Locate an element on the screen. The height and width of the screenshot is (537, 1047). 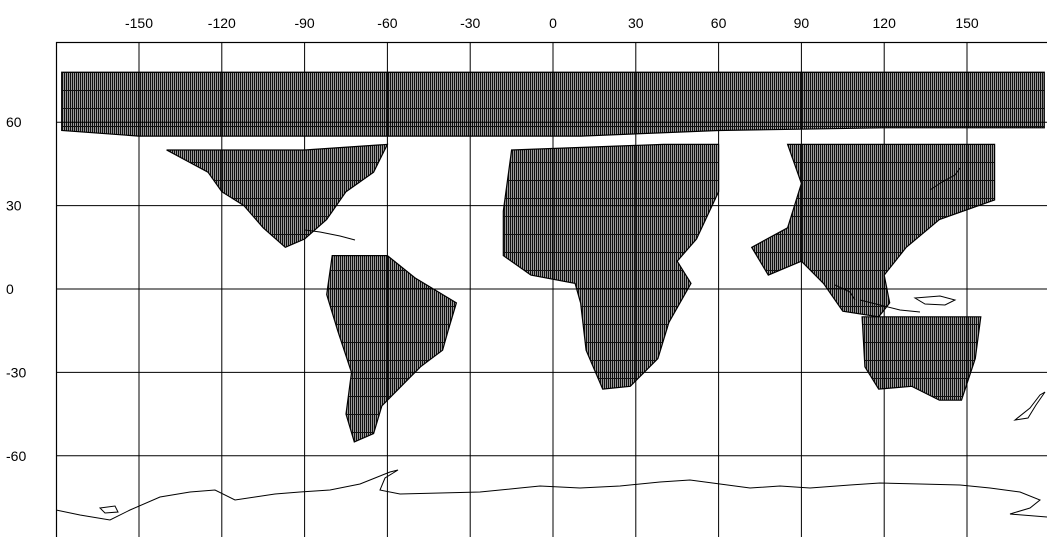
longitude-tick-label: -150 is located at coordinates (139, 23).